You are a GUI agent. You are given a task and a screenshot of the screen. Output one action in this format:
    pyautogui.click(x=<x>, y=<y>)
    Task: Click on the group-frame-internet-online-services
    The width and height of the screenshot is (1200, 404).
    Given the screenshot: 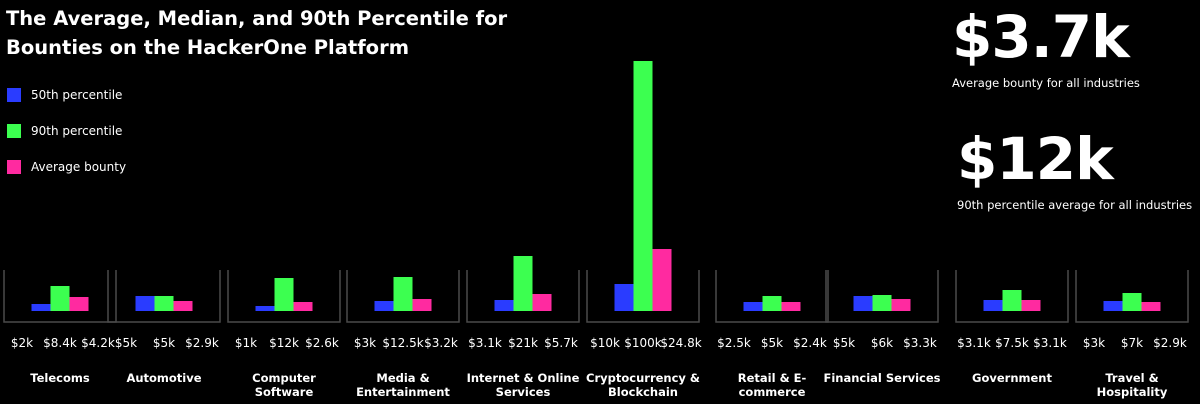 What is the action you would take?
    pyautogui.click(x=523, y=296)
    